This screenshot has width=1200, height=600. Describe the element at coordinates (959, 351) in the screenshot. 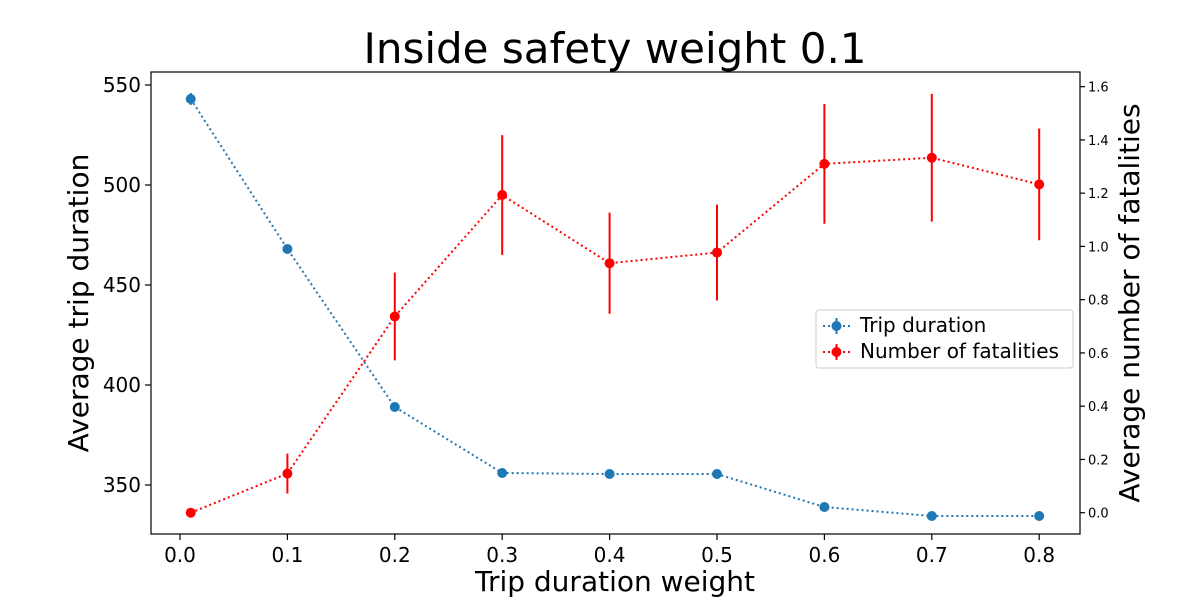

I see `legend-label-fatalities: Number of fatalities` at that location.